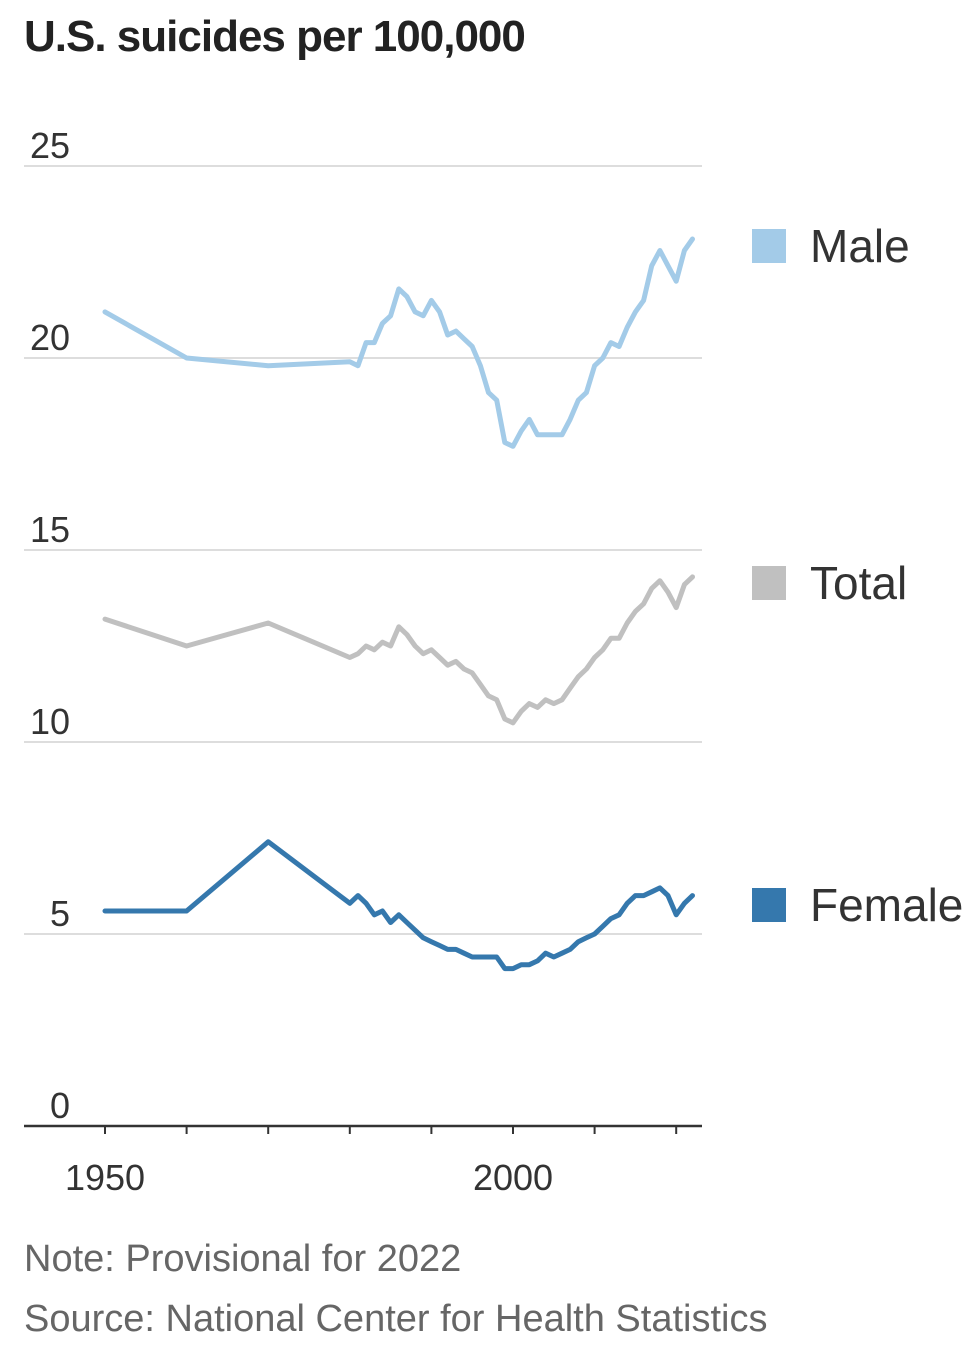  I want to click on y-tick-label-20: 20, so click(50, 337).